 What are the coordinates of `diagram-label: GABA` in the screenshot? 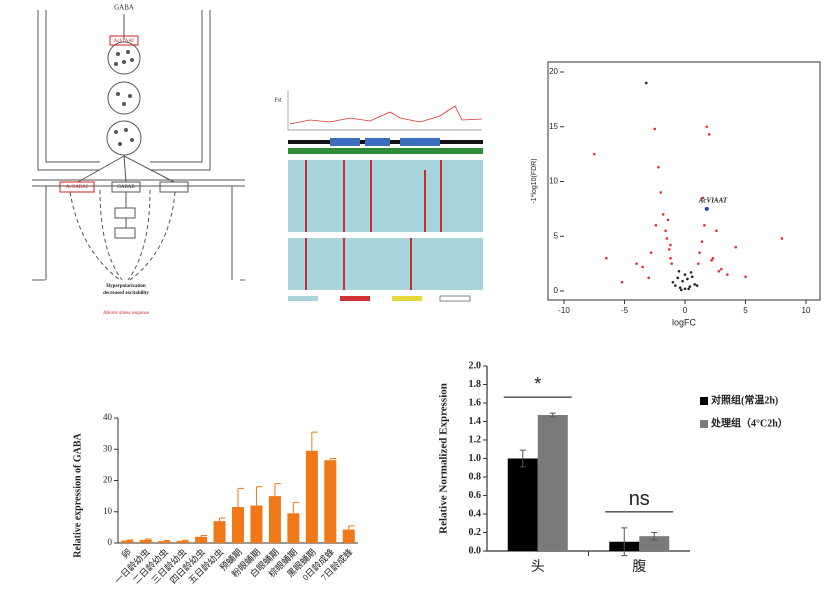 It's located at (124, 8).